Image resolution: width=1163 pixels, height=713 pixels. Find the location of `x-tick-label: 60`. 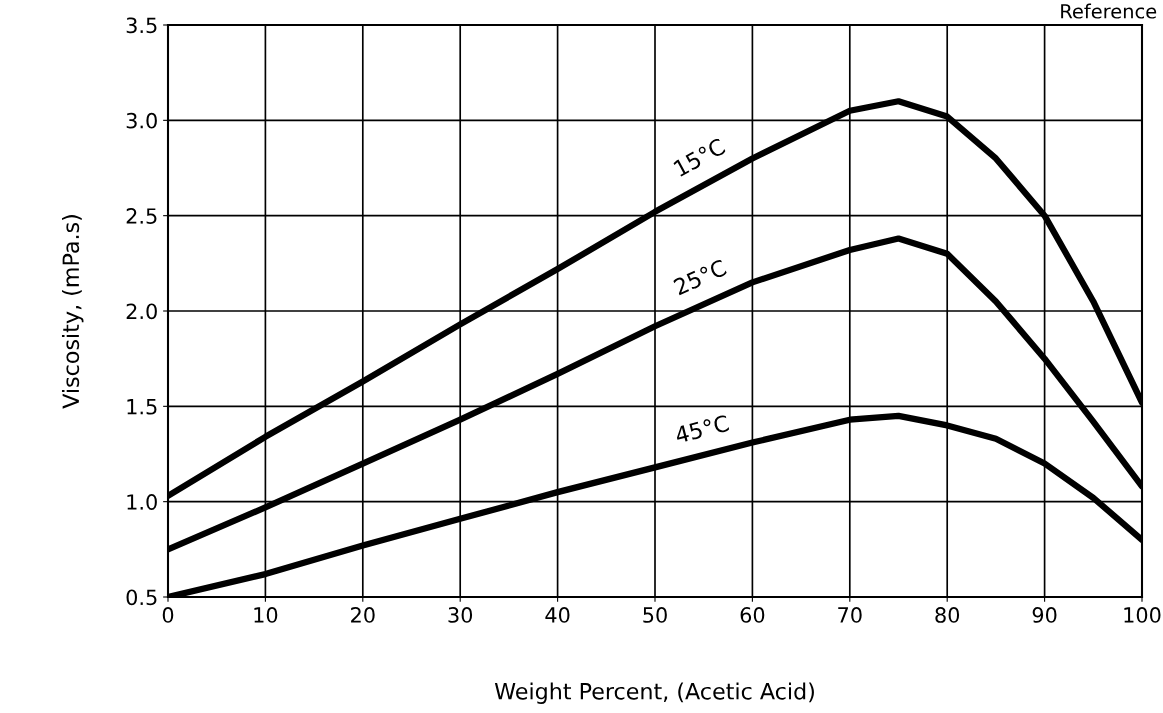

x-tick-label: 60 is located at coordinates (752, 615).